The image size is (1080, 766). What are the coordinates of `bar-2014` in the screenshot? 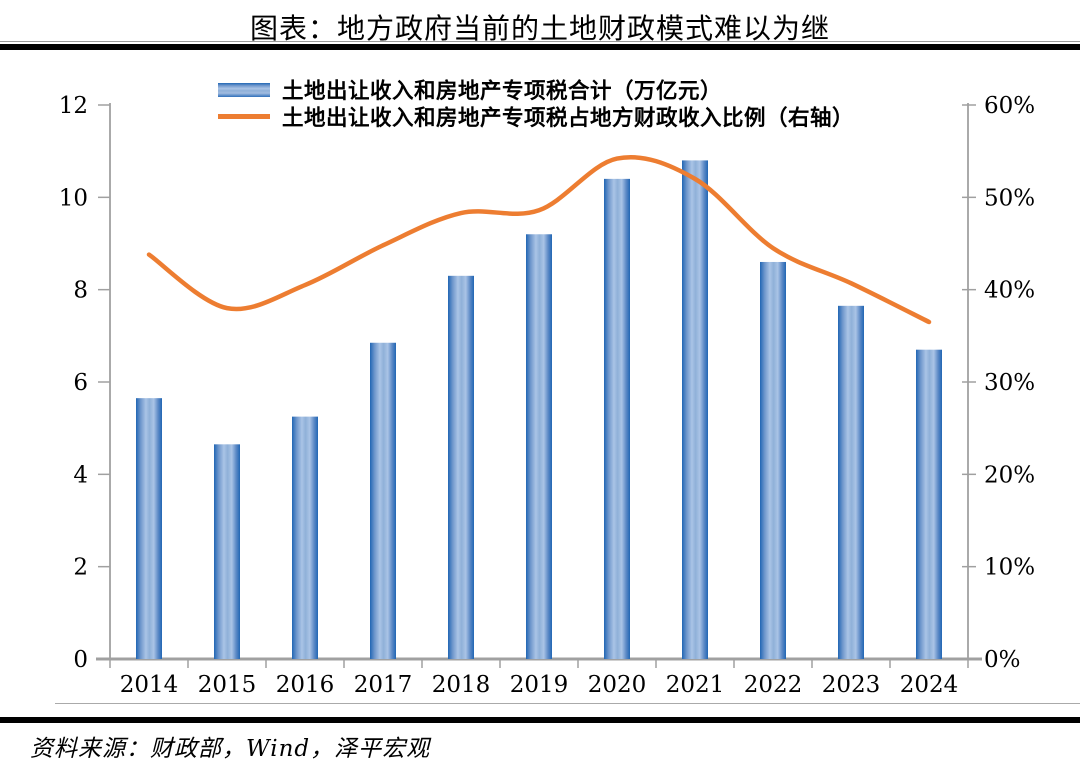 It's located at (149, 528).